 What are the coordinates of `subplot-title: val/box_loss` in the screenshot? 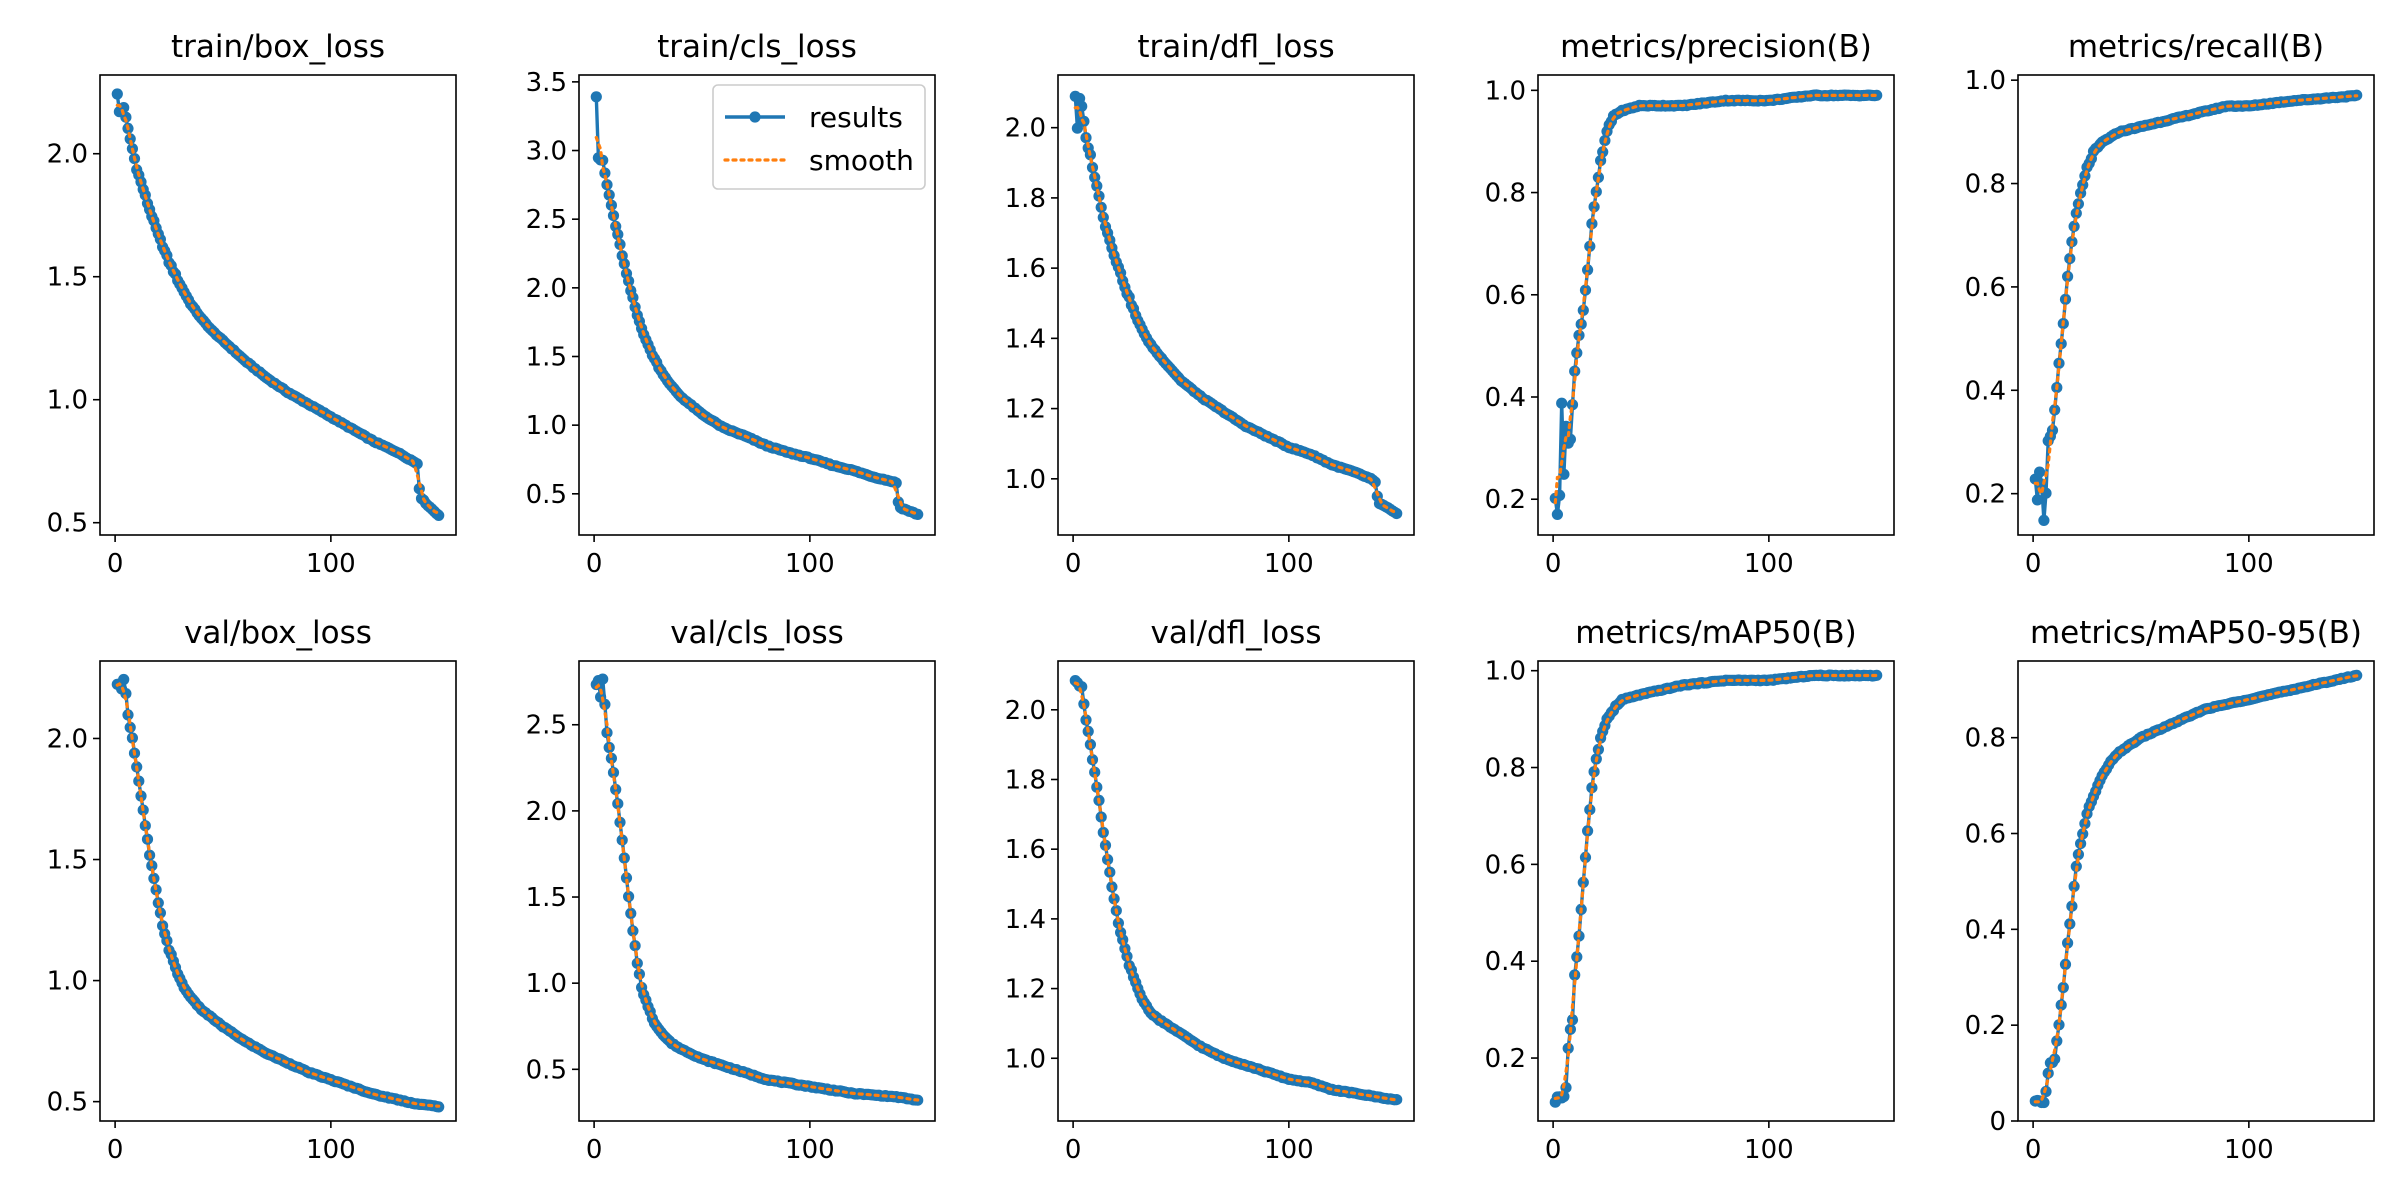 It's located at (278, 633).